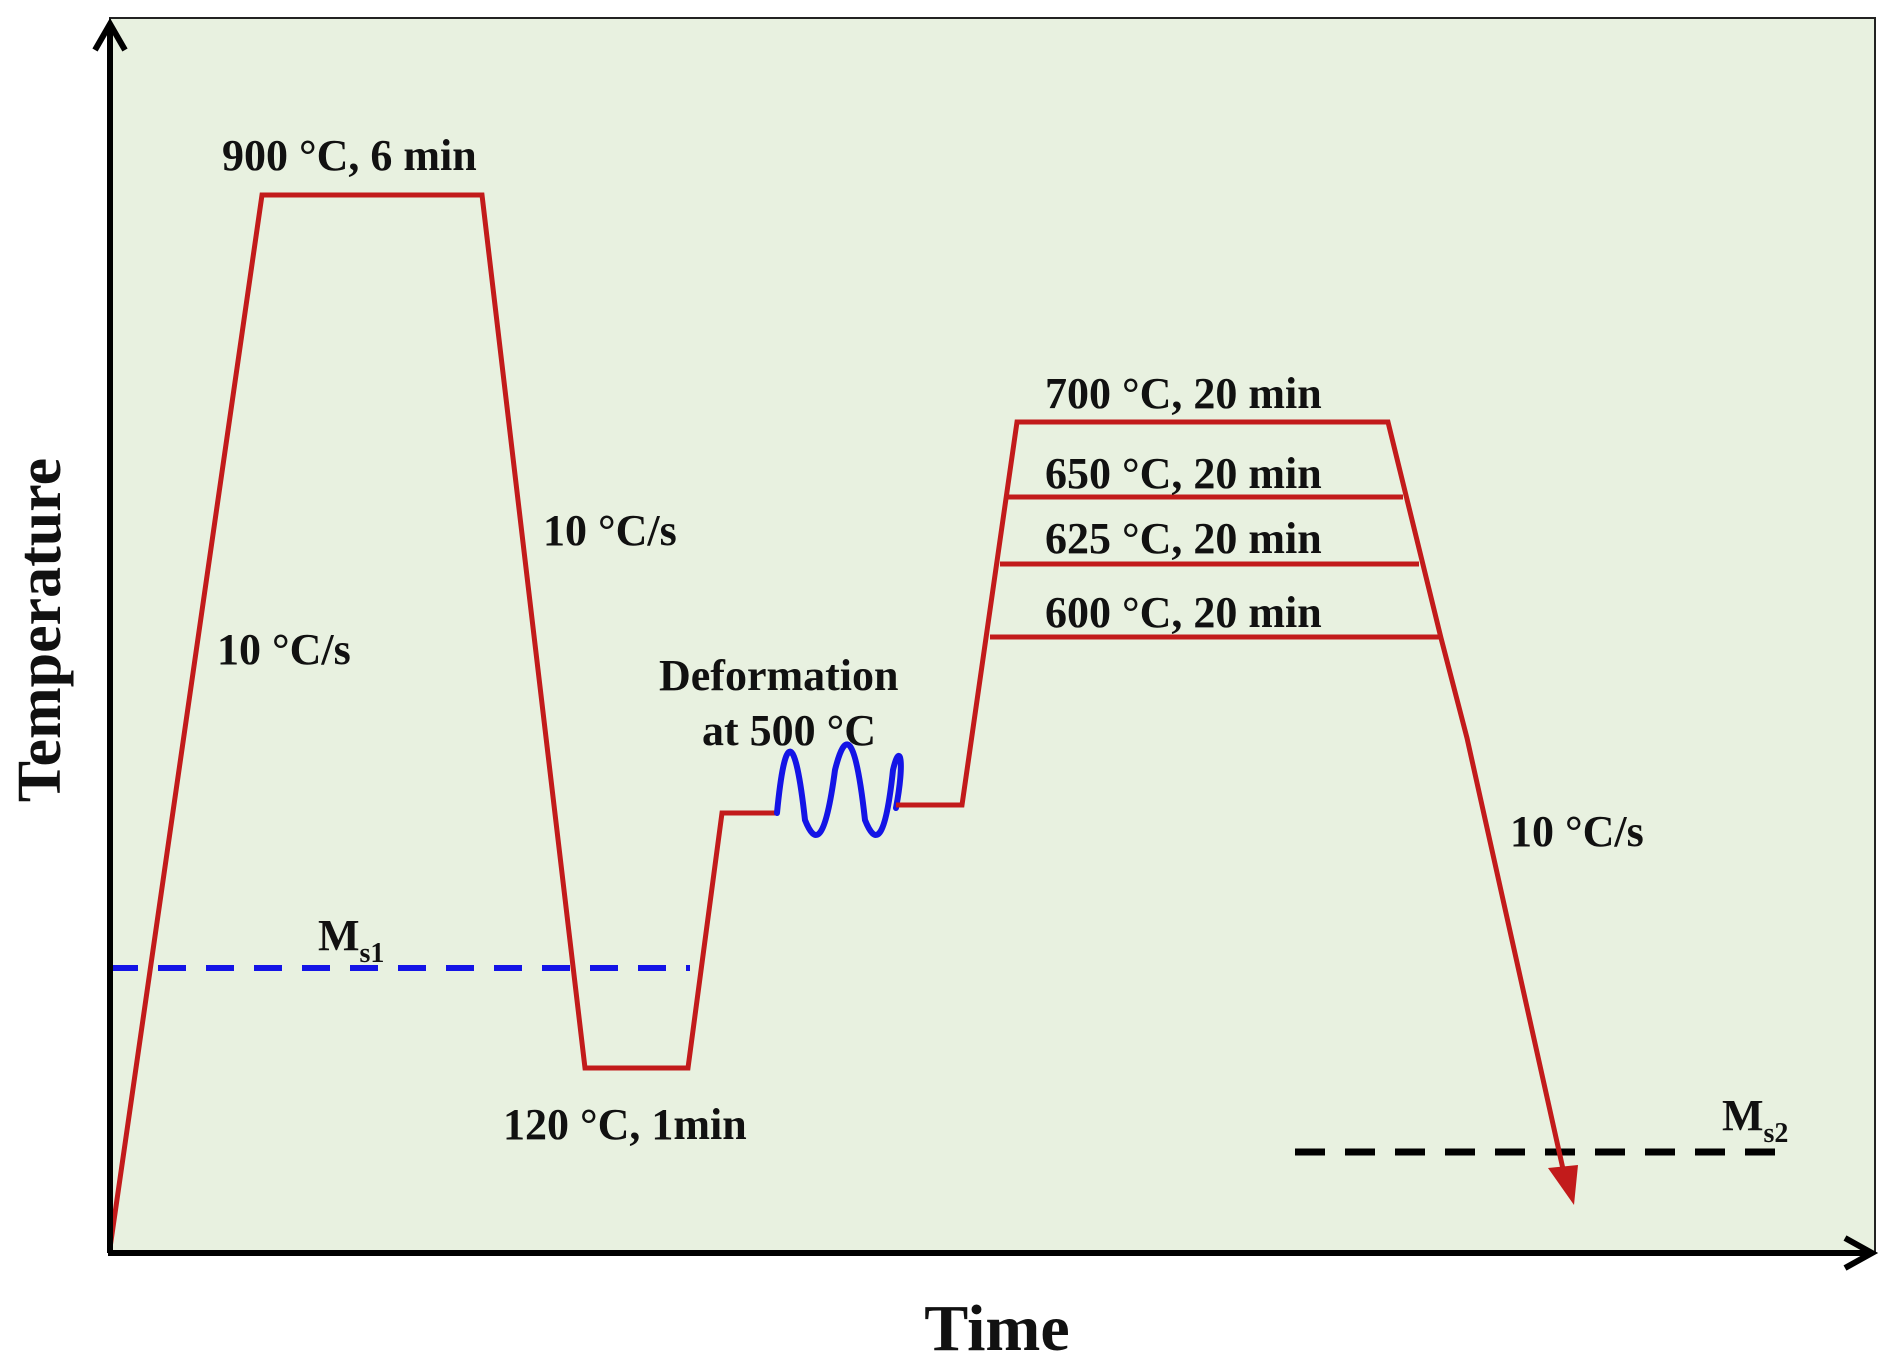  What do you see at coordinates (1577, 831) in the screenshot?
I see `label-cooling-rate-2: 10 °C/s` at bounding box center [1577, 831].